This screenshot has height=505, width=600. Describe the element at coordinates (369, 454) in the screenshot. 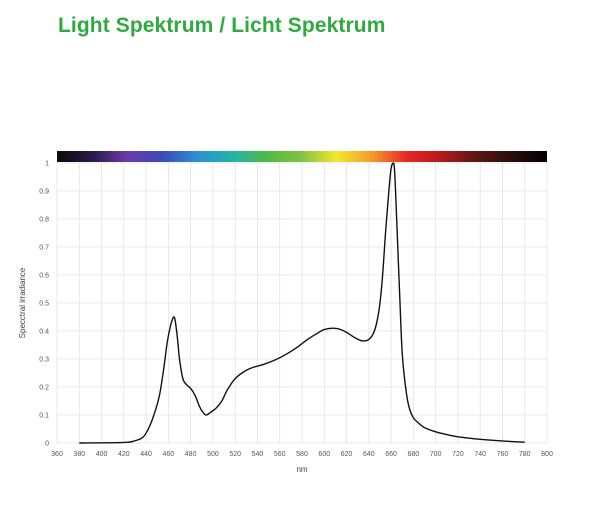

I see `x-tick-label: 640` at that location.